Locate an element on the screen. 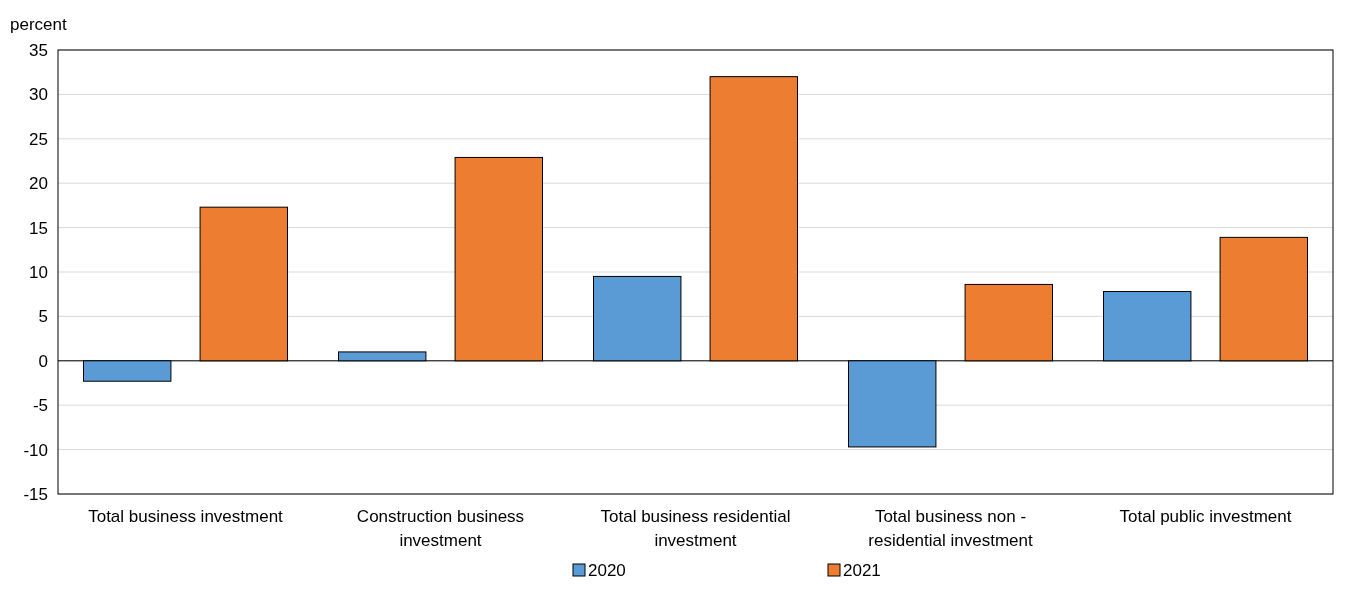 Image resolution: width=1349 pixels, height=596 pixels. x-tick-label: Total business residential investment is located at coordinates (695, 528).